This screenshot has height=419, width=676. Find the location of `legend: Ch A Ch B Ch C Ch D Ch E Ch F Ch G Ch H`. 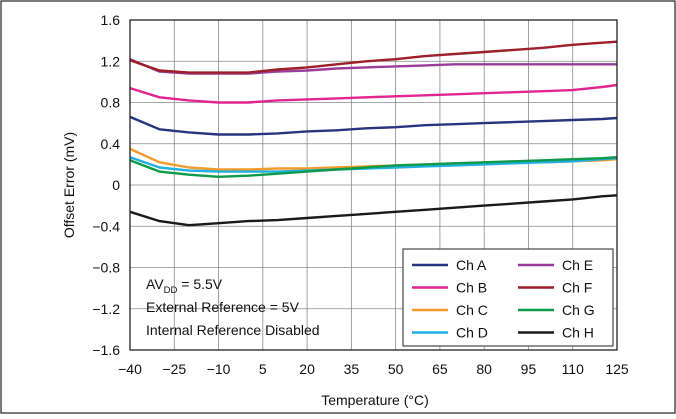

legend: Ch A Ch B Ch C Ch D Ch E Ch F Ch G Ch H is located at coordinates (508, 297).